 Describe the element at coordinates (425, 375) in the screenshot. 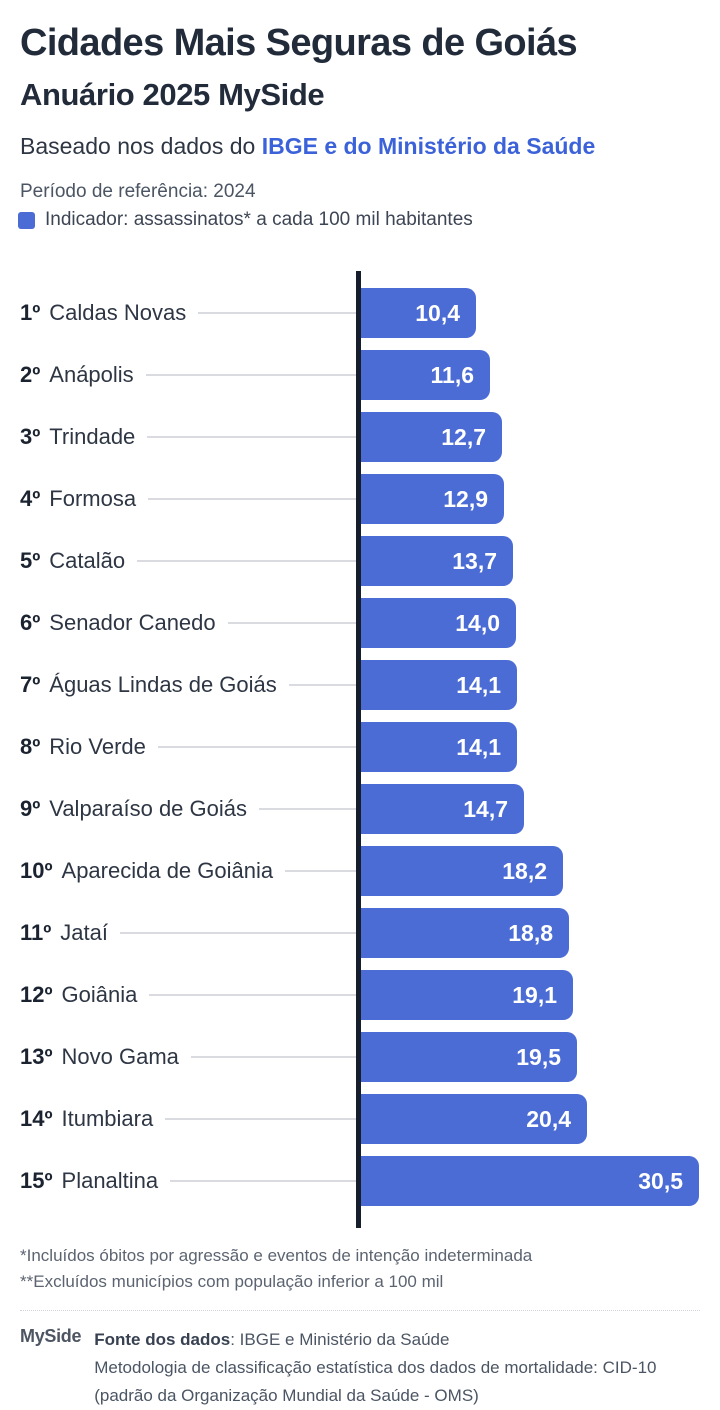

I see `value-bar: 11,6` at that location.